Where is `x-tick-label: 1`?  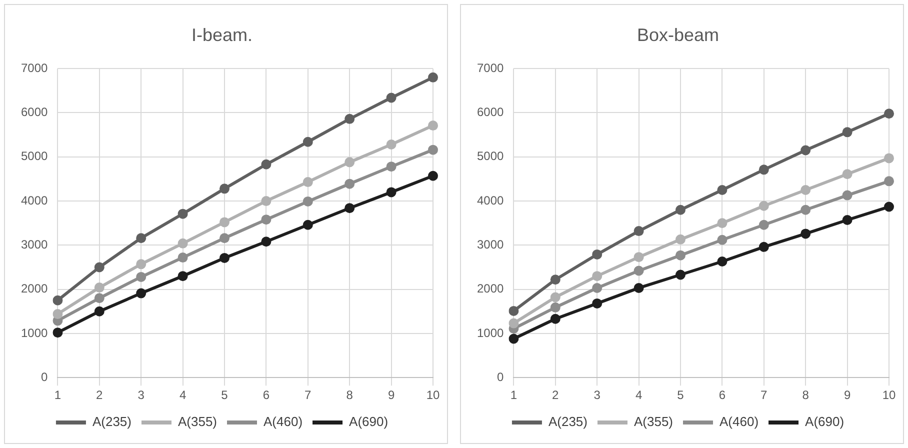 x-tick-label: 1 is located at coordinates (58, 395).